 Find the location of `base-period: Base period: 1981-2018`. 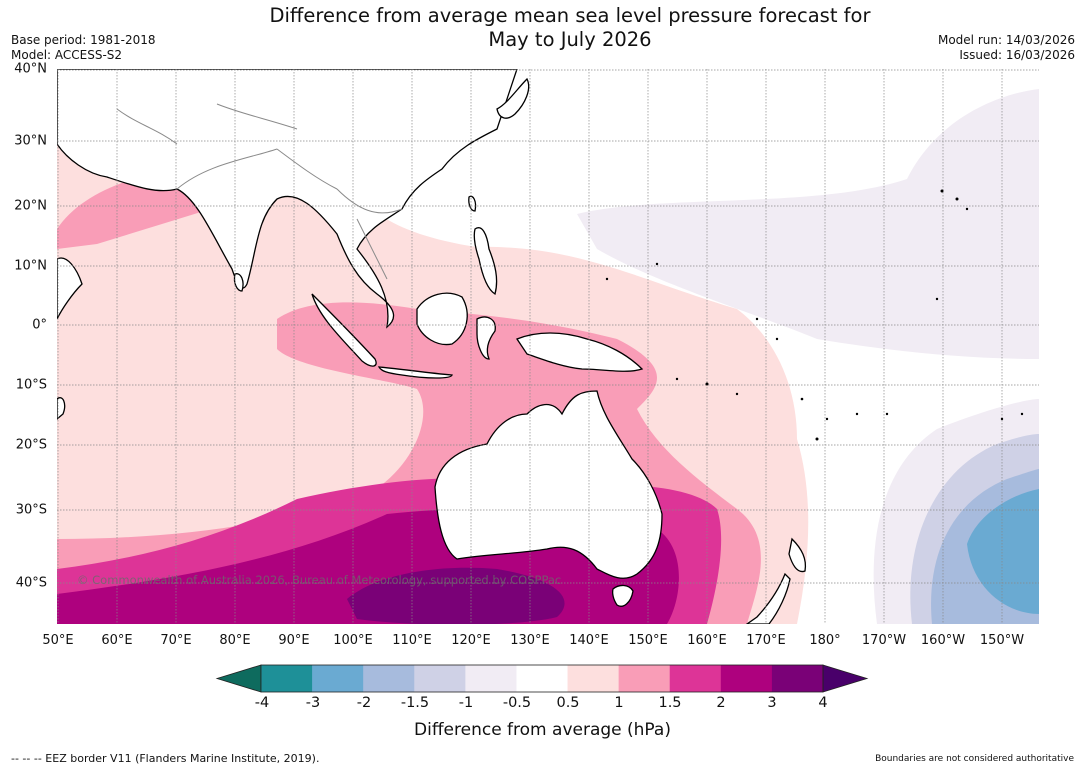

base-period: Base period: 1981-2018 is located at coordinates (83, 40).